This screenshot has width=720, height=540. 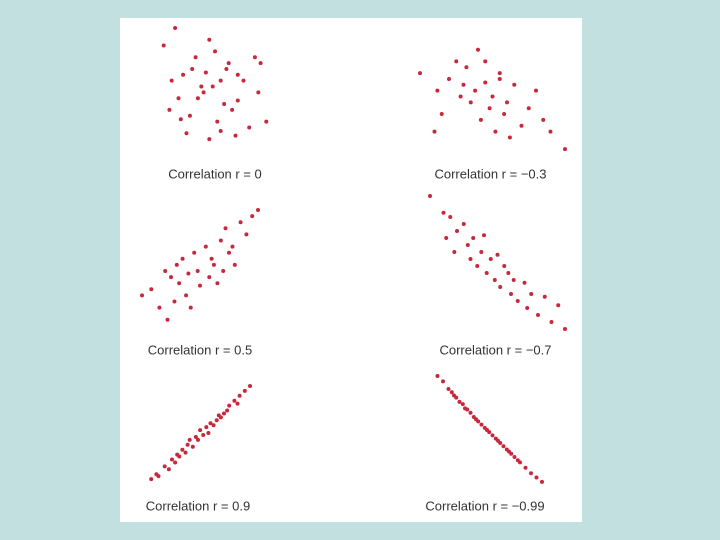 What do you see at coordinates (495, 349) in the screenshot?
I see `caption: Correlation r = −0.7` at bounding box center [495, 349].